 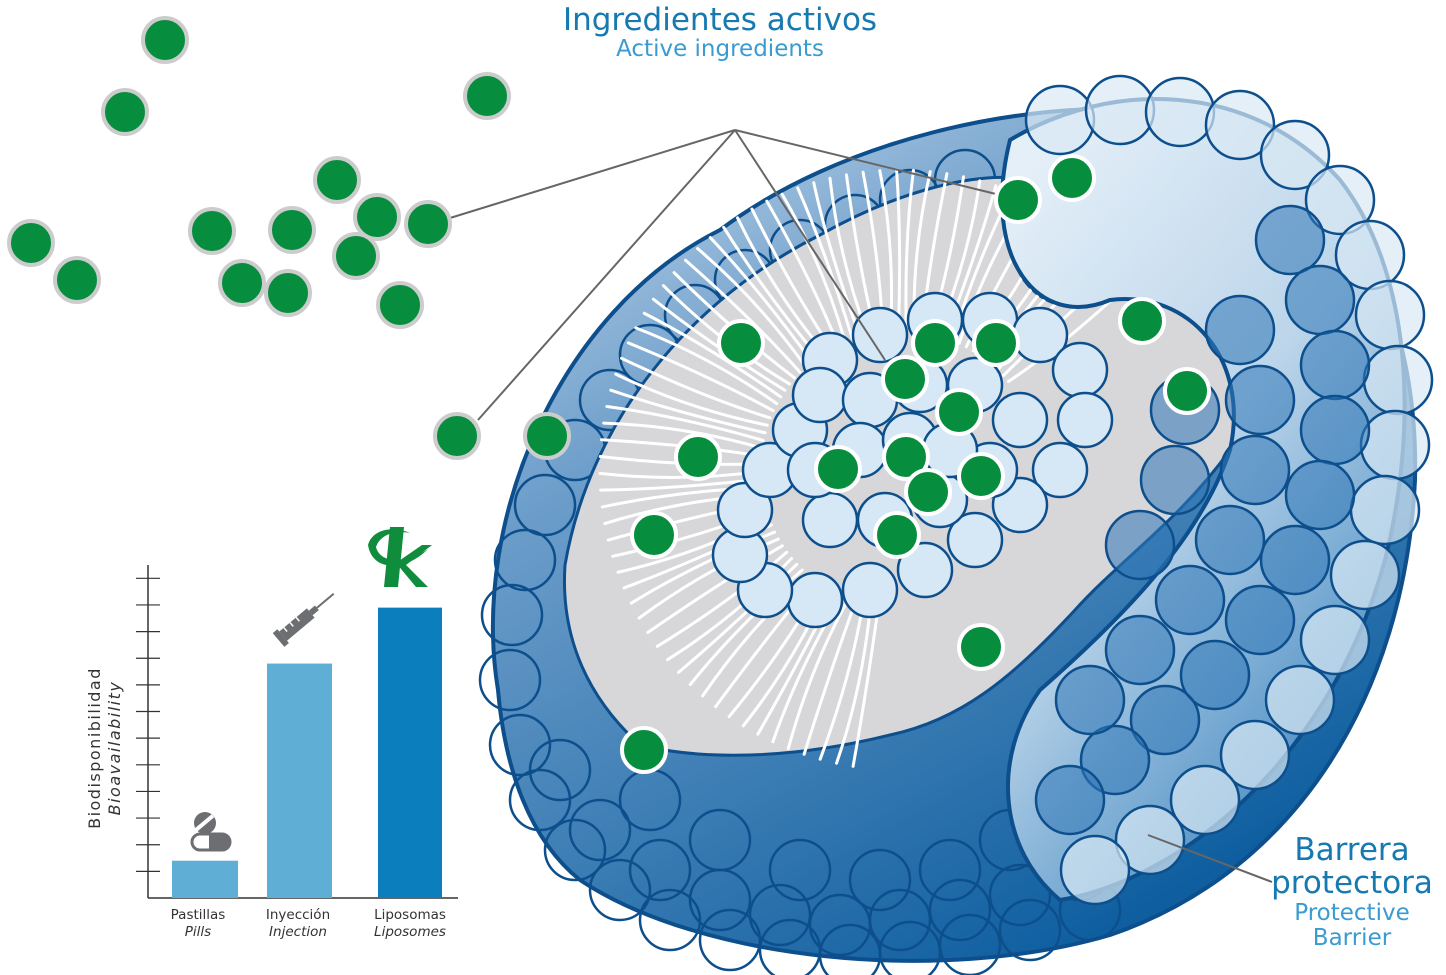 What do you see at coordinates (148, 724) in the screenshot?
I see `chart-y-ticks` at bounding box center [148, 724].